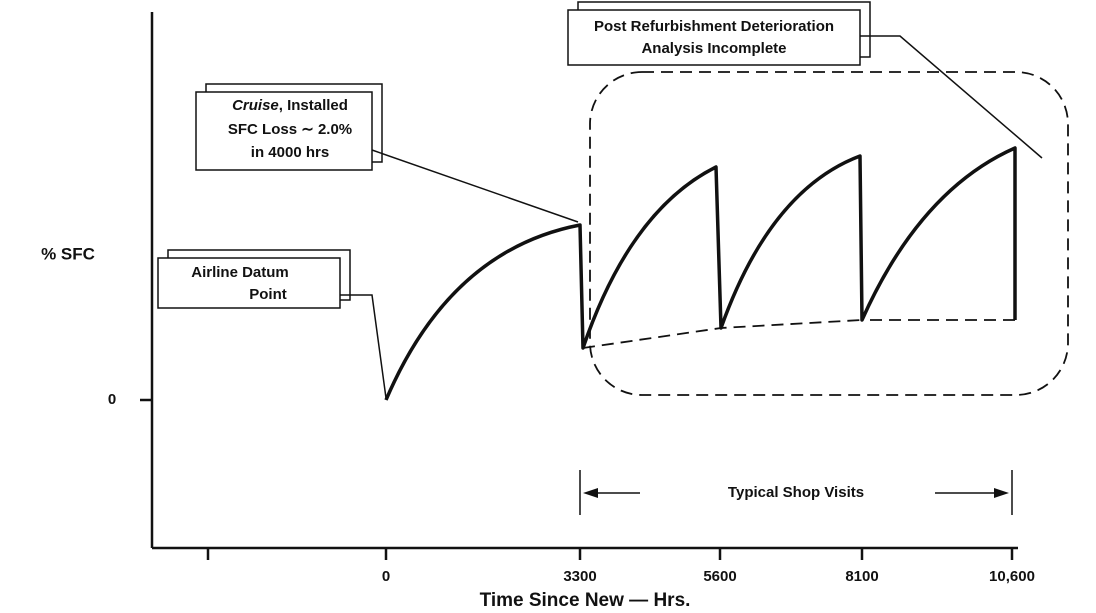 The width and height of the screenshot is (1096, 613). Describe the element at coordinates (796, 492) in the screenshot. I see `annotation: Typical Shop Visits` at that location.